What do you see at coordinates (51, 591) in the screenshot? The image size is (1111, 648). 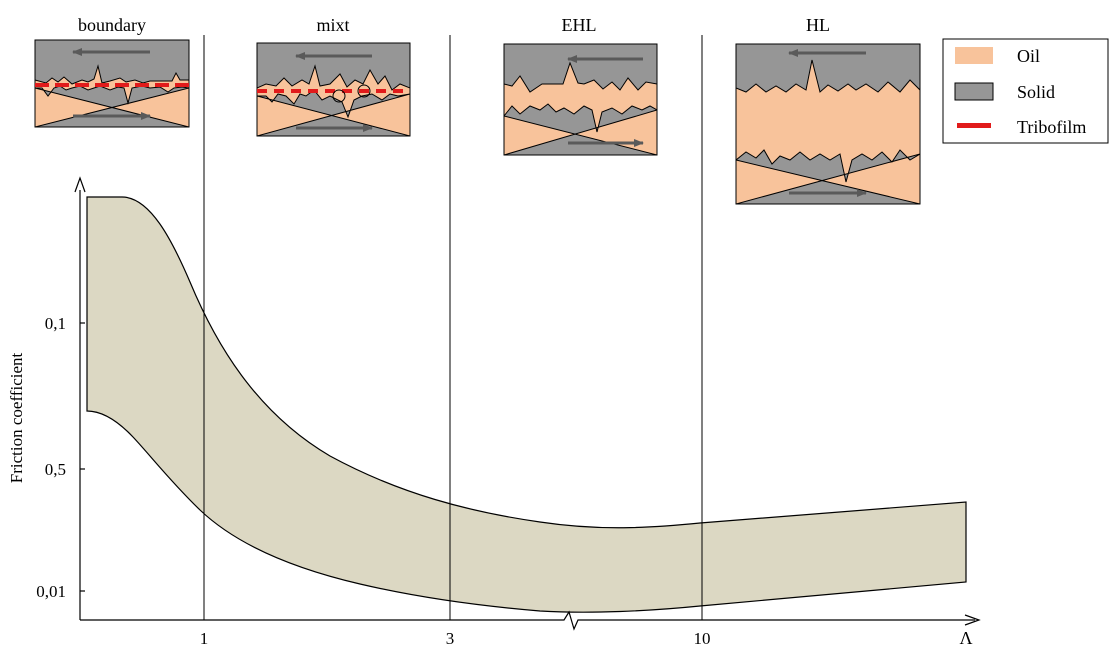 I see `ytick-label-0.01: 0,01` at bounding box center [51, 591].